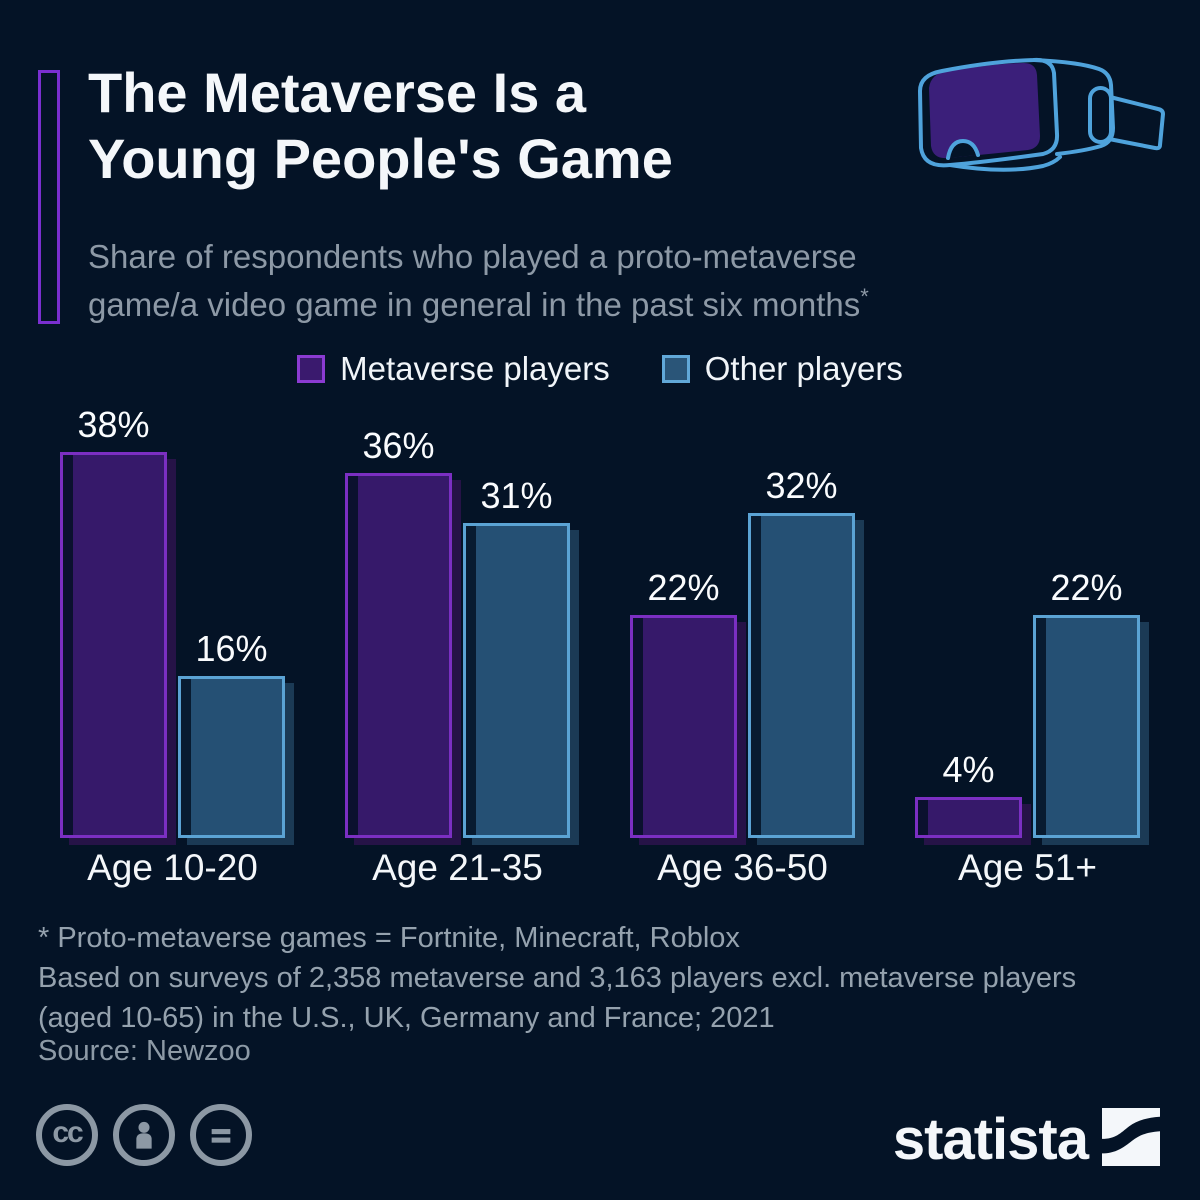 This screenshot has height=1200, width=1200. Describe the element at coordinates (380, 158) in the screenshot. I see `page-title-line2: Young People's Game` at that location.